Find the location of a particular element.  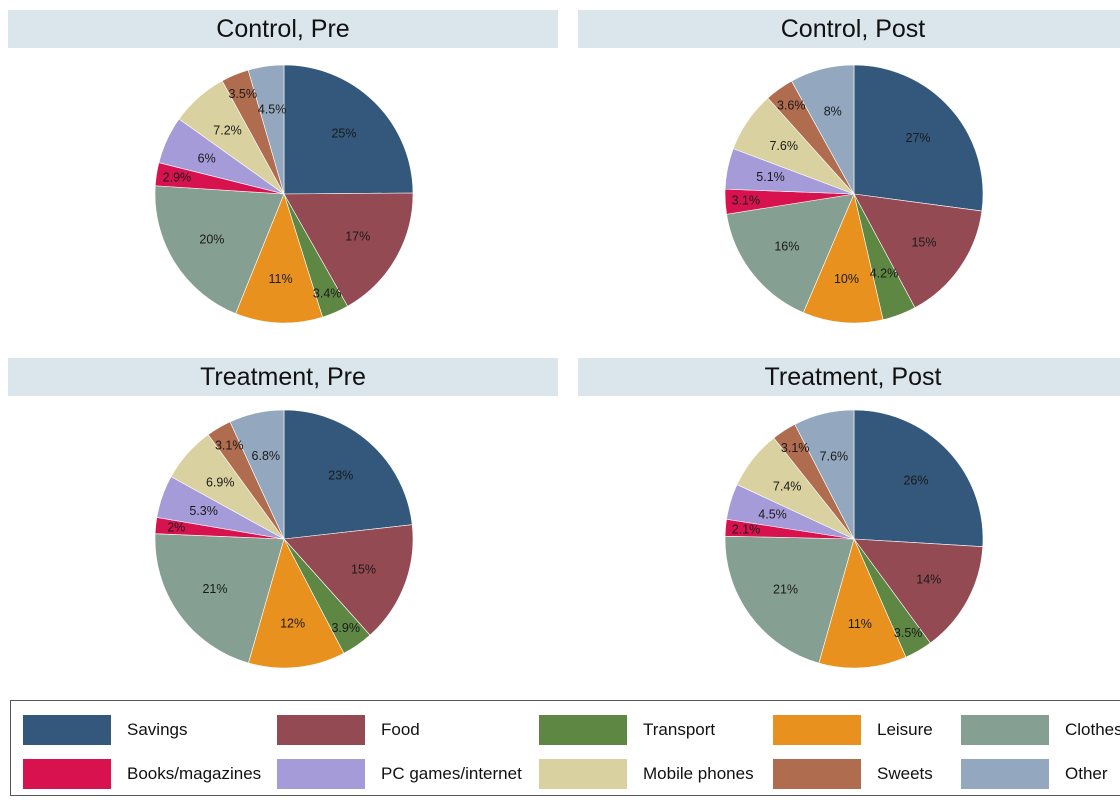

slice-label-pc-games-internet: 5.1% is located at coordinates (770, 177).